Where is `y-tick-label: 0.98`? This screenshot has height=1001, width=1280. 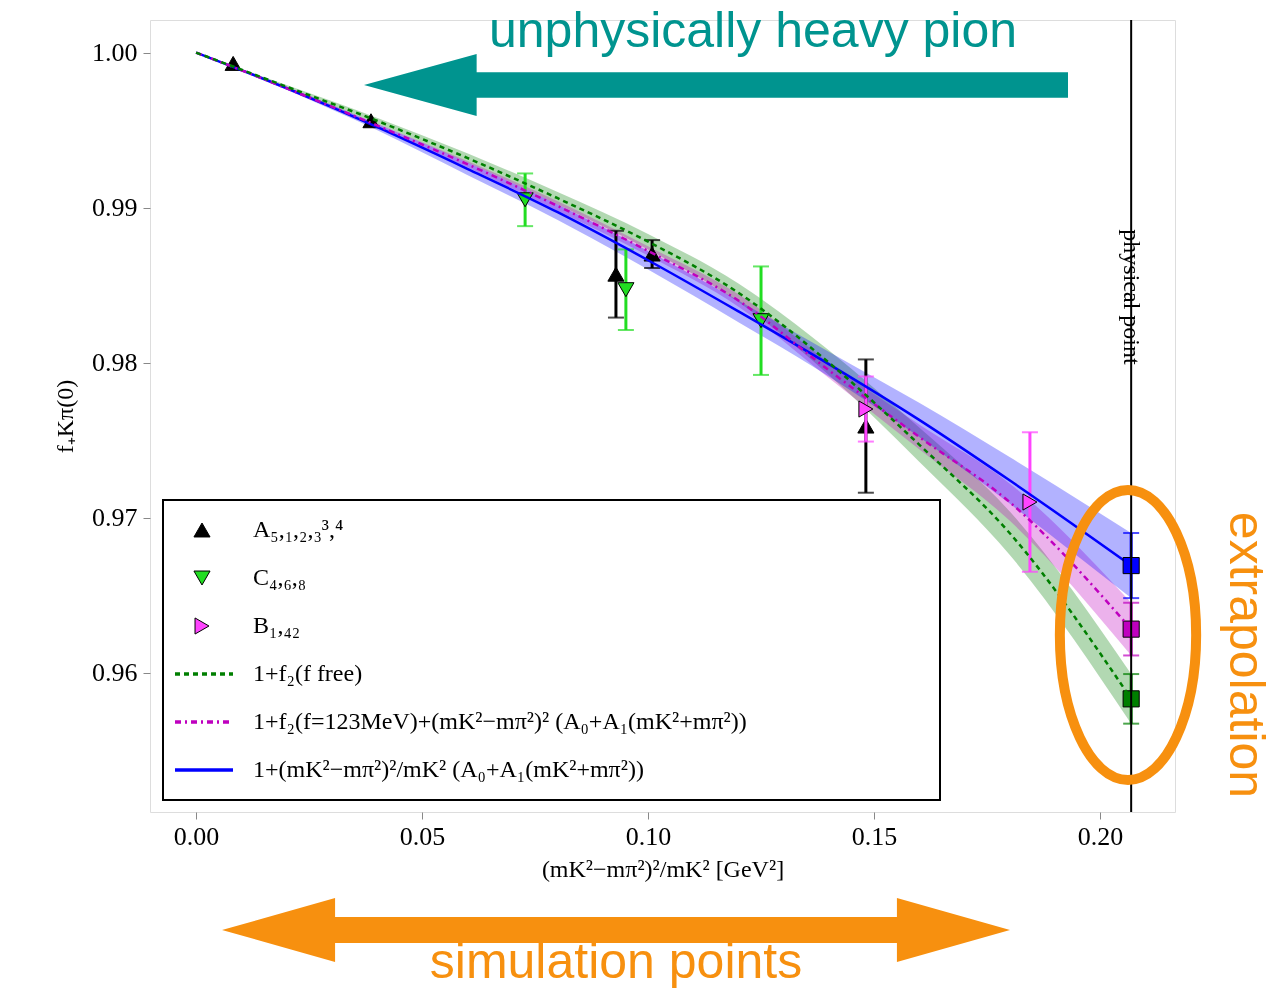 y-tick-label: 0.98 is located at coordinates (115, 363).